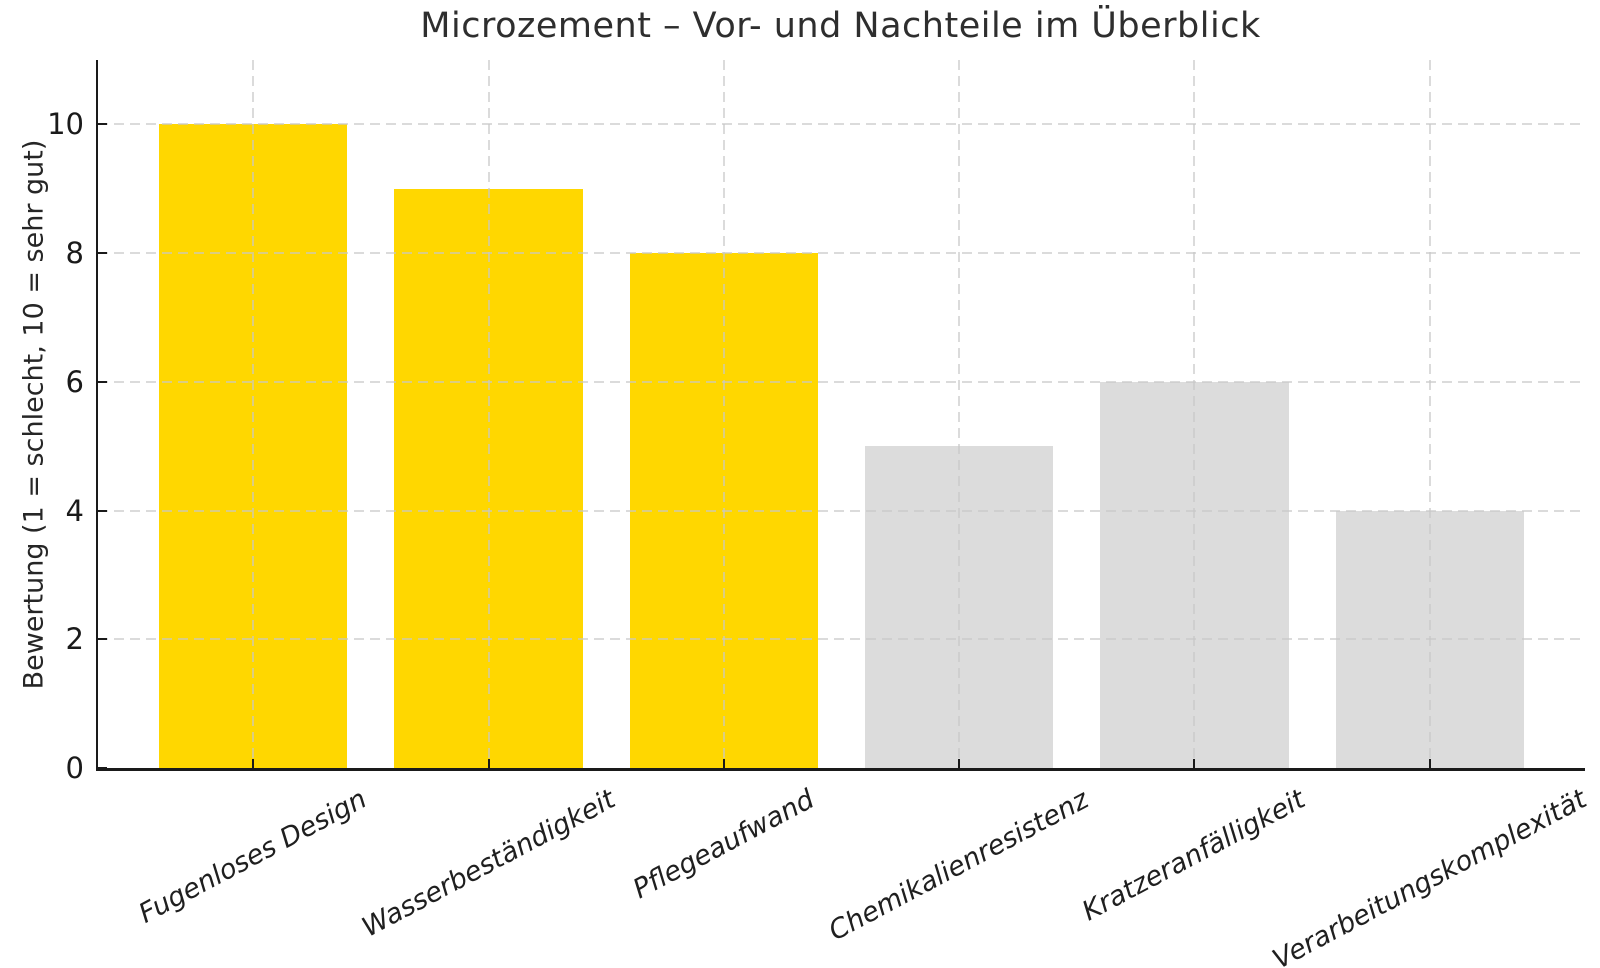 This screenshot has height=968, width=1600. I want to click on y-axis-label: Bewertung (1 = schlecht, 10 = sehr gut), so click(34, 414).